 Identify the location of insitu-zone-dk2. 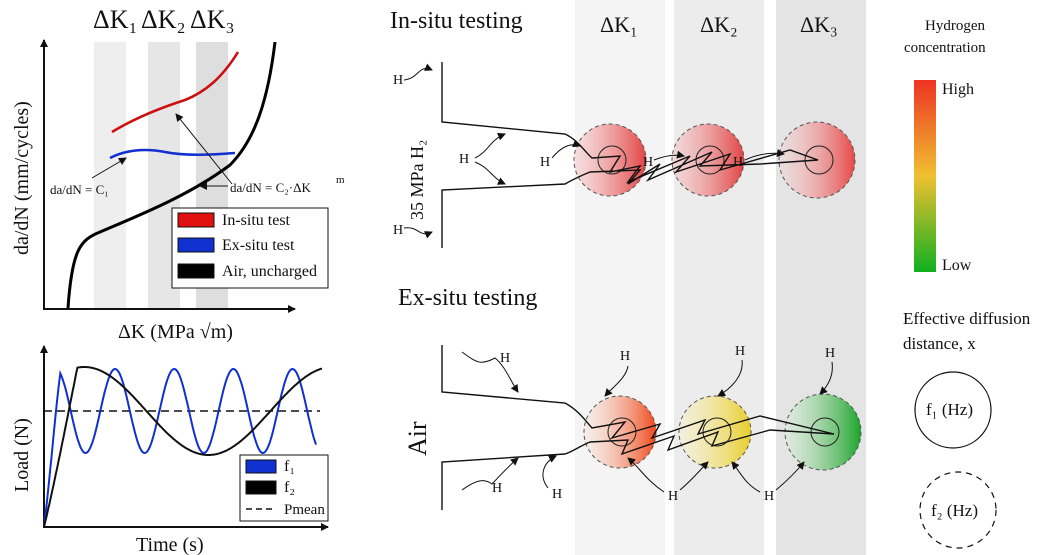
(708, 160).